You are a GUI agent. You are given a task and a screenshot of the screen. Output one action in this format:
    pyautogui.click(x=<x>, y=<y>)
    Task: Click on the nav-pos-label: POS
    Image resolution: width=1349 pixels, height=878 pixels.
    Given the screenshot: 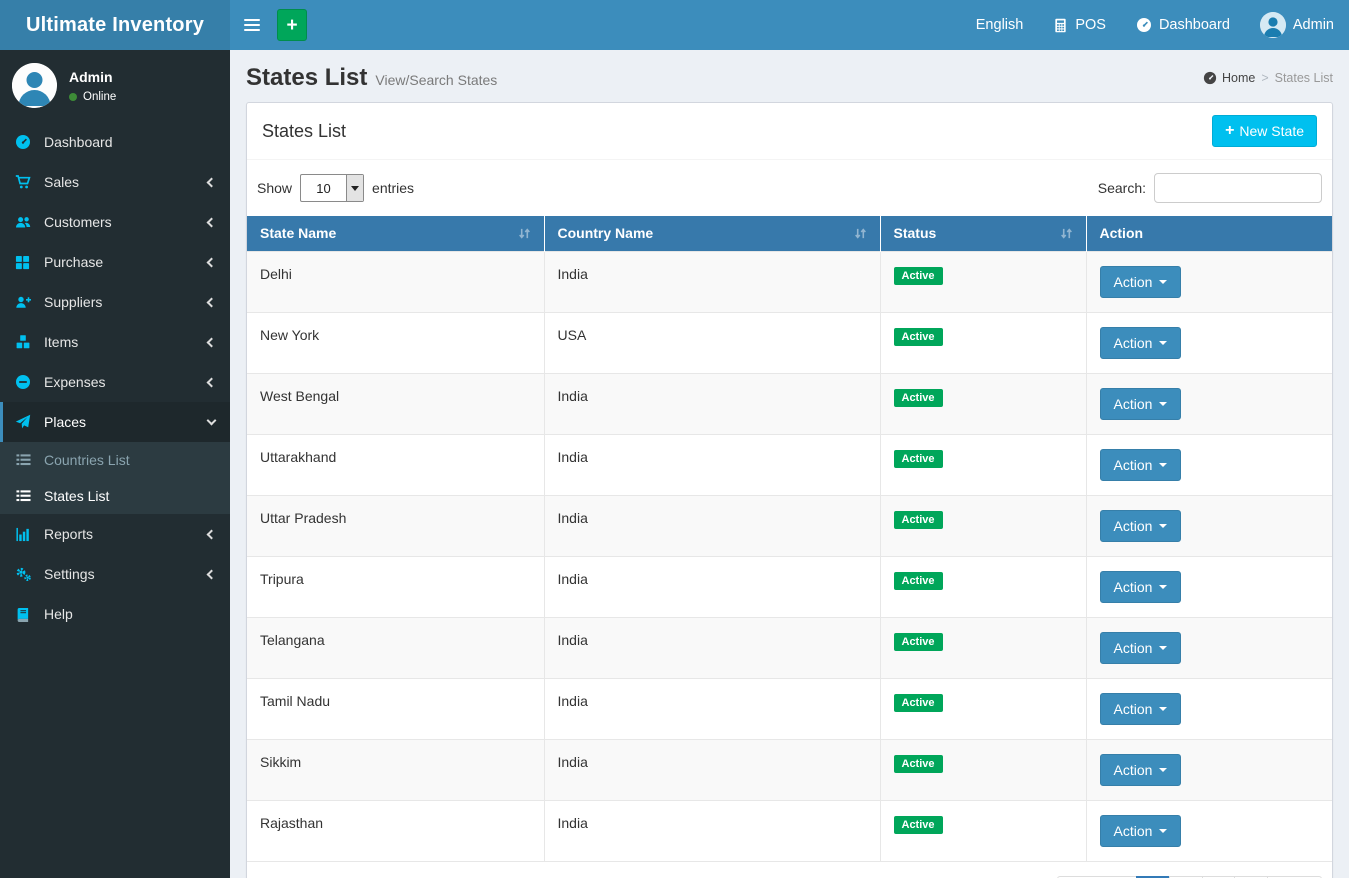 What is the action you would take?
    pyautogui.click(x=1090, y=25)
    